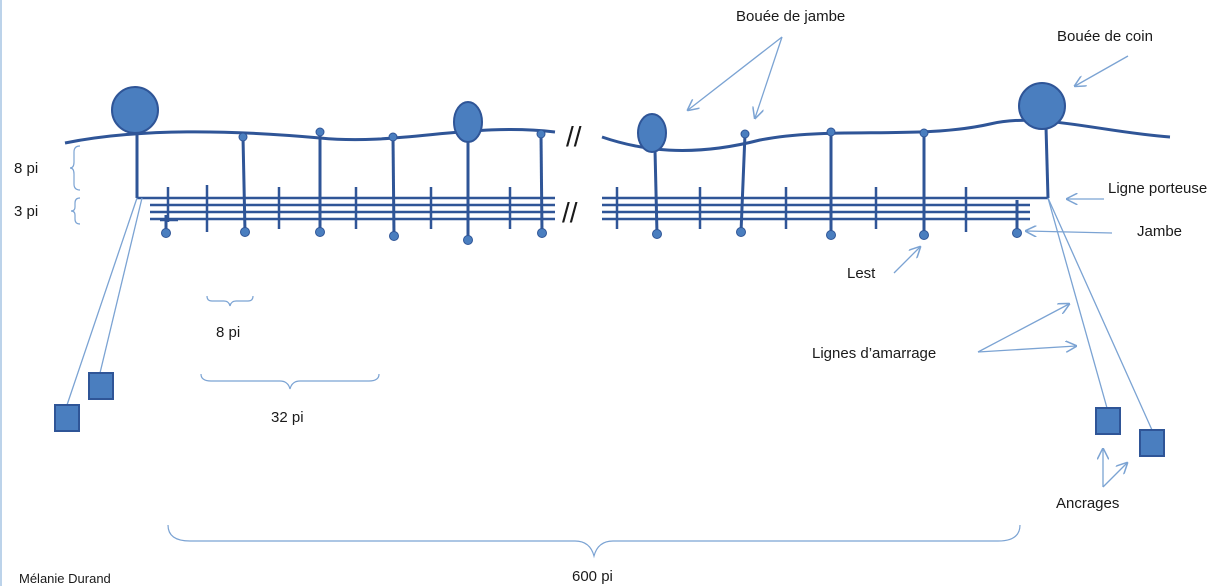 The width and height of the screenshot is (1224, 588). Describe the element at coordinates (574, 136) in the screenshot. I see `break-symbol-top: //` at that location.